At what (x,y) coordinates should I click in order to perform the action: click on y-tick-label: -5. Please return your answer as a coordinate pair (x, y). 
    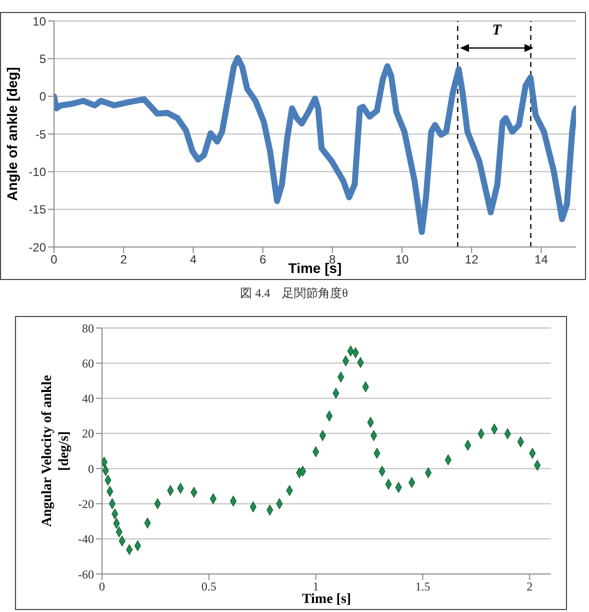
    Looking at the image, I should click on (40, 134).